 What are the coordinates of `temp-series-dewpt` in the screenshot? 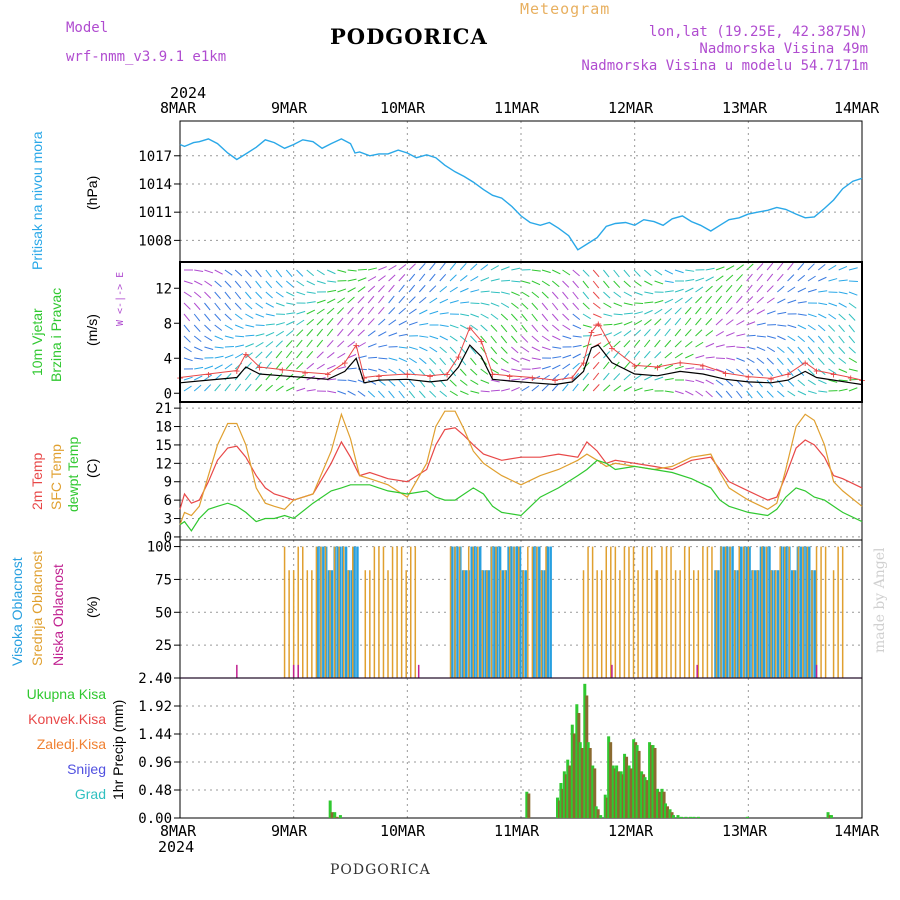 It's located at (521, 495).